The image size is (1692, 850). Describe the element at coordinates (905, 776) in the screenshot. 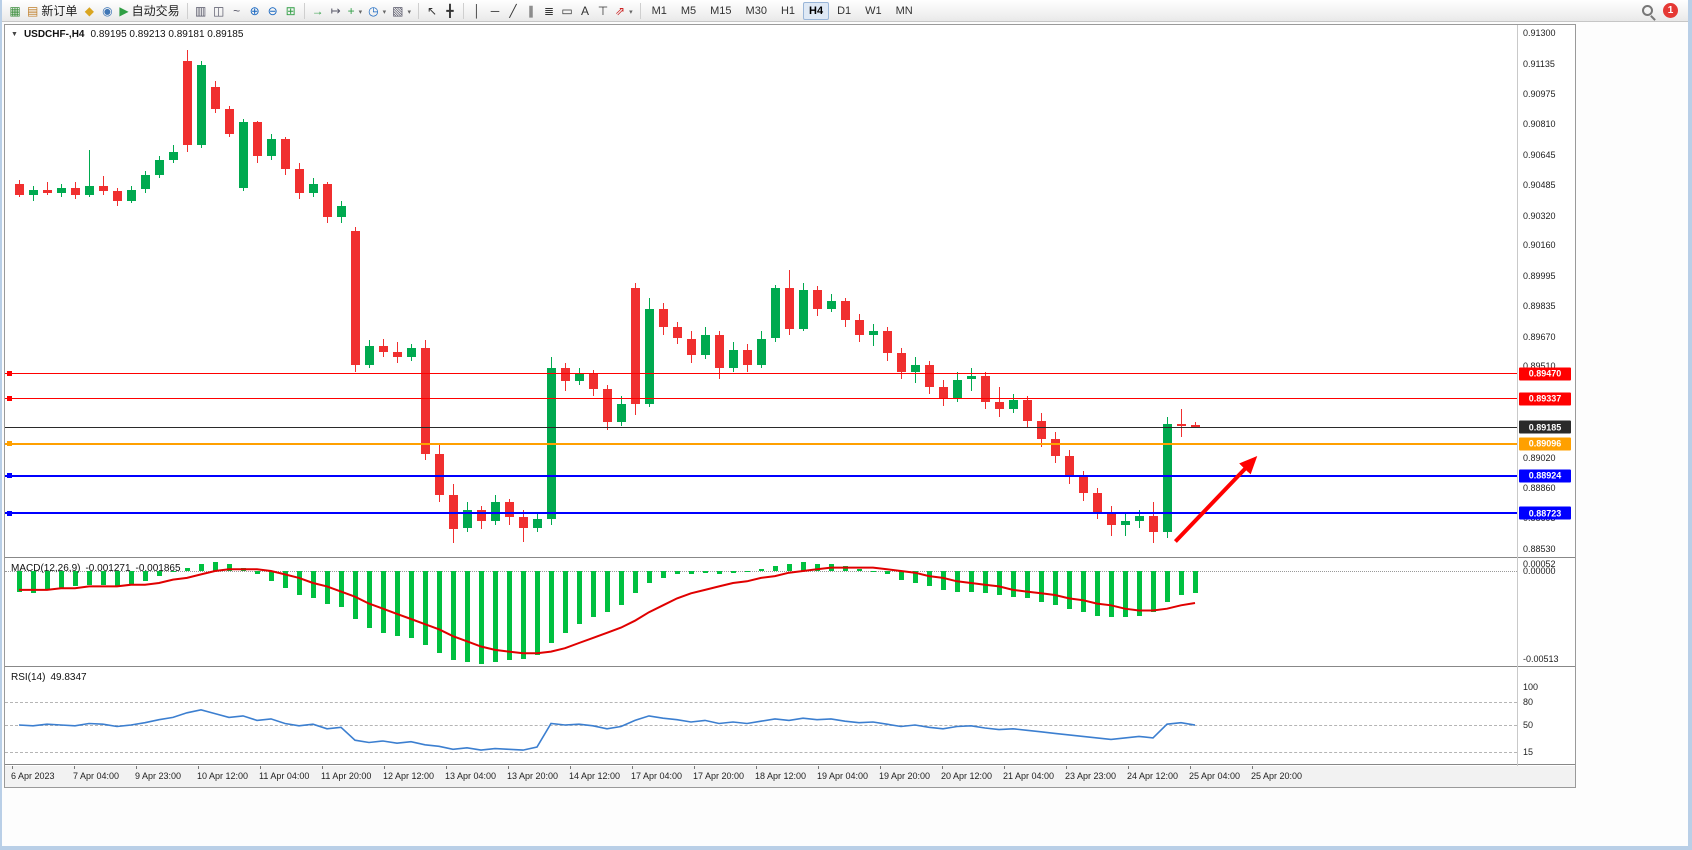

I see `time-axis-label: 19 Apr 20:00` at that location.